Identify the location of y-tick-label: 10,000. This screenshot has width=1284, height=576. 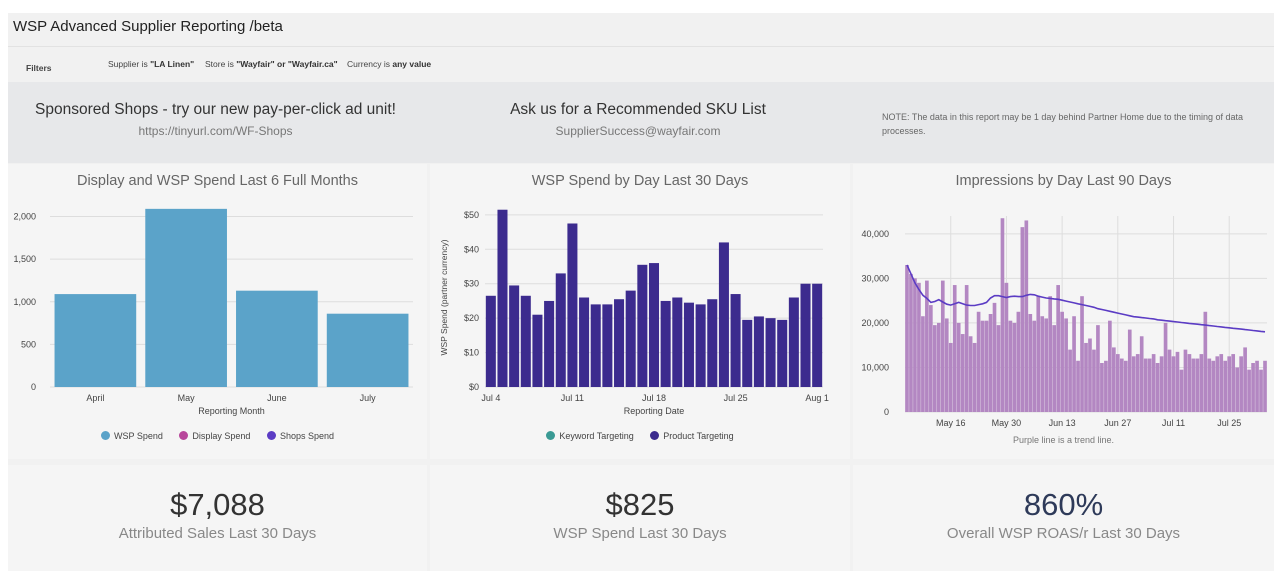
(875, 367).